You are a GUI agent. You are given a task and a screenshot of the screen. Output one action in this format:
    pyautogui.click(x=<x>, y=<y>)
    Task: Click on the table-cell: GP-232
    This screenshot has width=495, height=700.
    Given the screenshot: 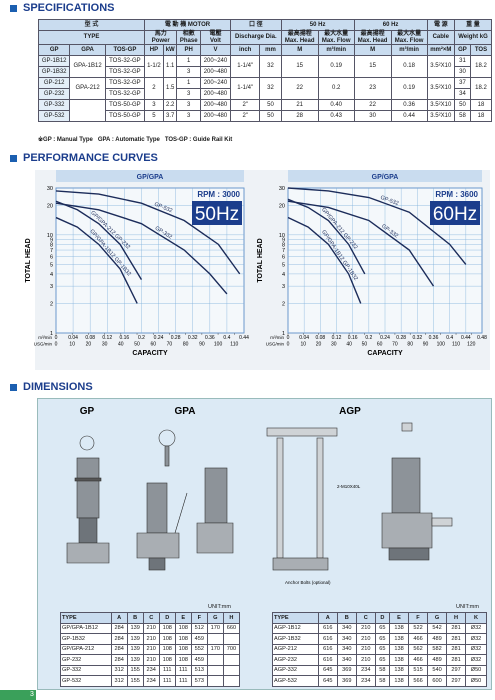 What is the action you would take?
    pyautogui.click(x=86, y=660)
    